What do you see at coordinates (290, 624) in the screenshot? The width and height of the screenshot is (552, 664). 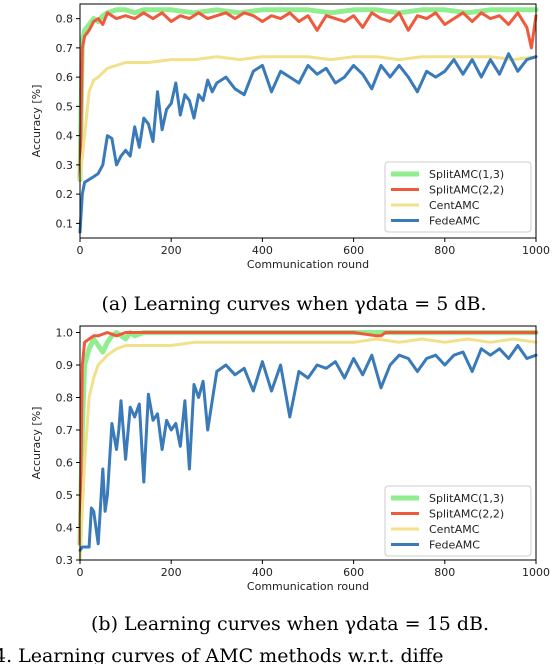 I see `caption-b: (b) Learning curves when γdata = 15 dB.` at bounding box center [290, 624].